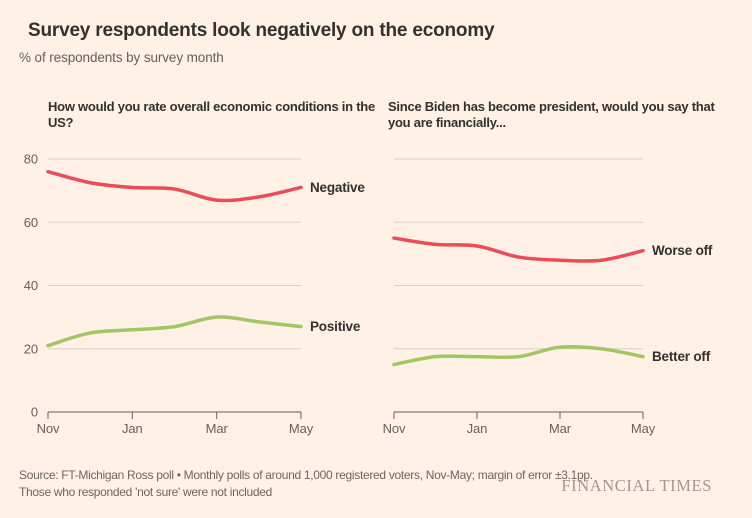 The width and height of the screenshot is (752, 518). I want to click on series-label-negative: Negative, so click(337, 187).